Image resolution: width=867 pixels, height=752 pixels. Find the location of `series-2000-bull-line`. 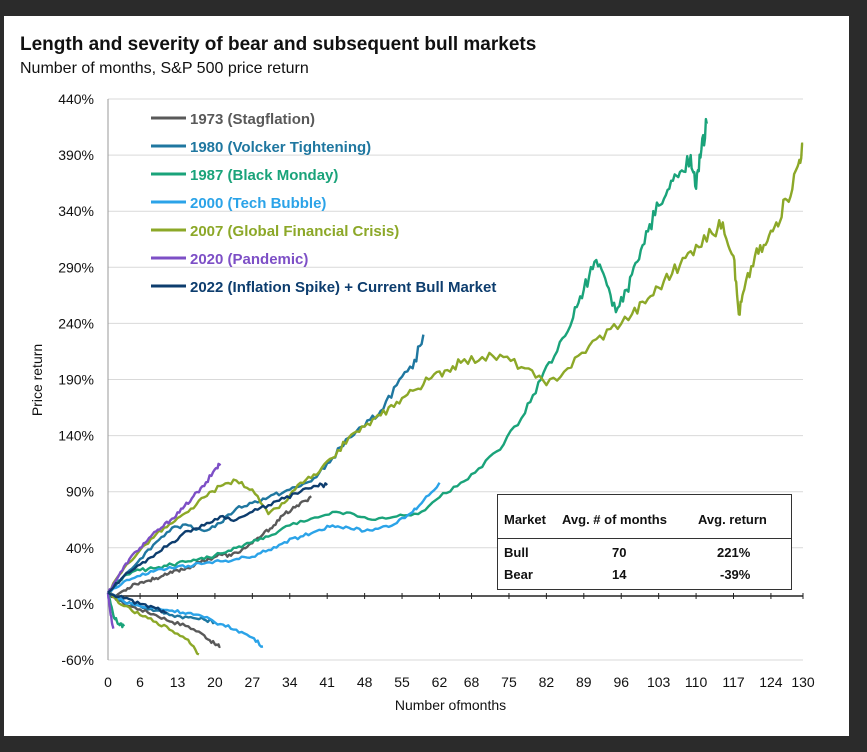

series-2000-bull-line is located at coordinates (274, 538).